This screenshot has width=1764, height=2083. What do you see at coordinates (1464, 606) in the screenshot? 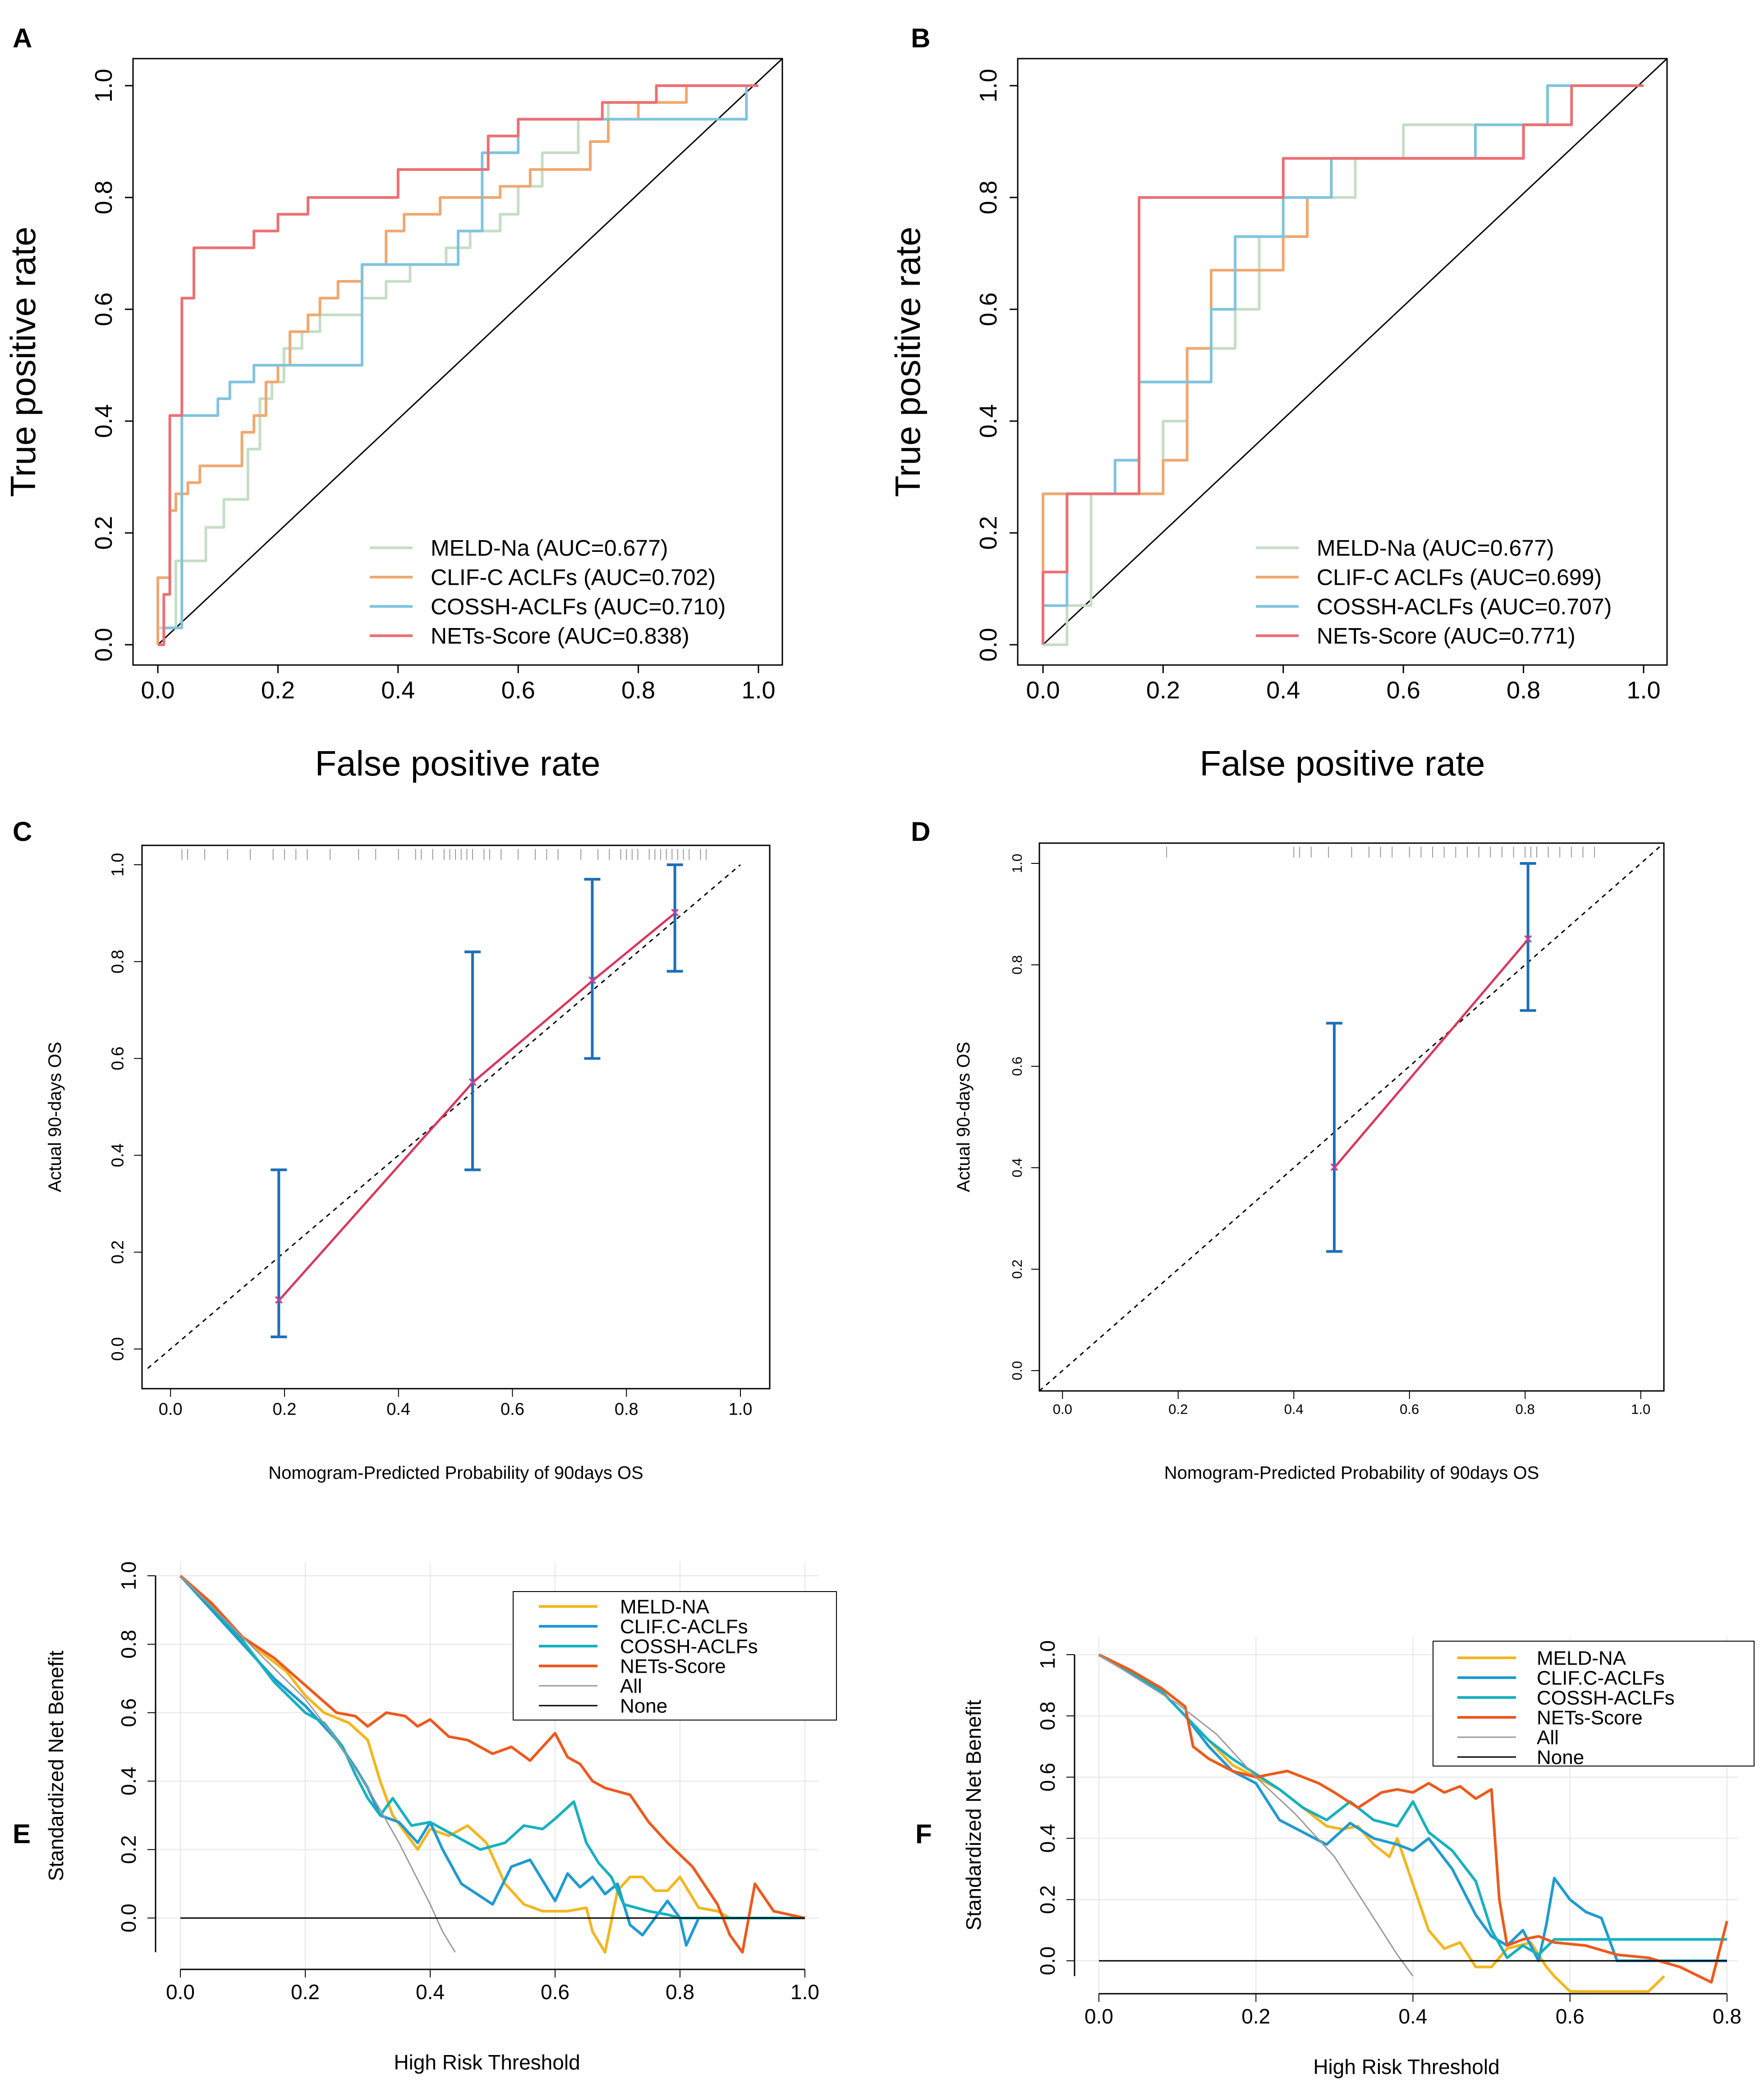
I see `legend-label: COSSH-ACLFs (AUC=0.707)` at bounding box center [1464, 606].